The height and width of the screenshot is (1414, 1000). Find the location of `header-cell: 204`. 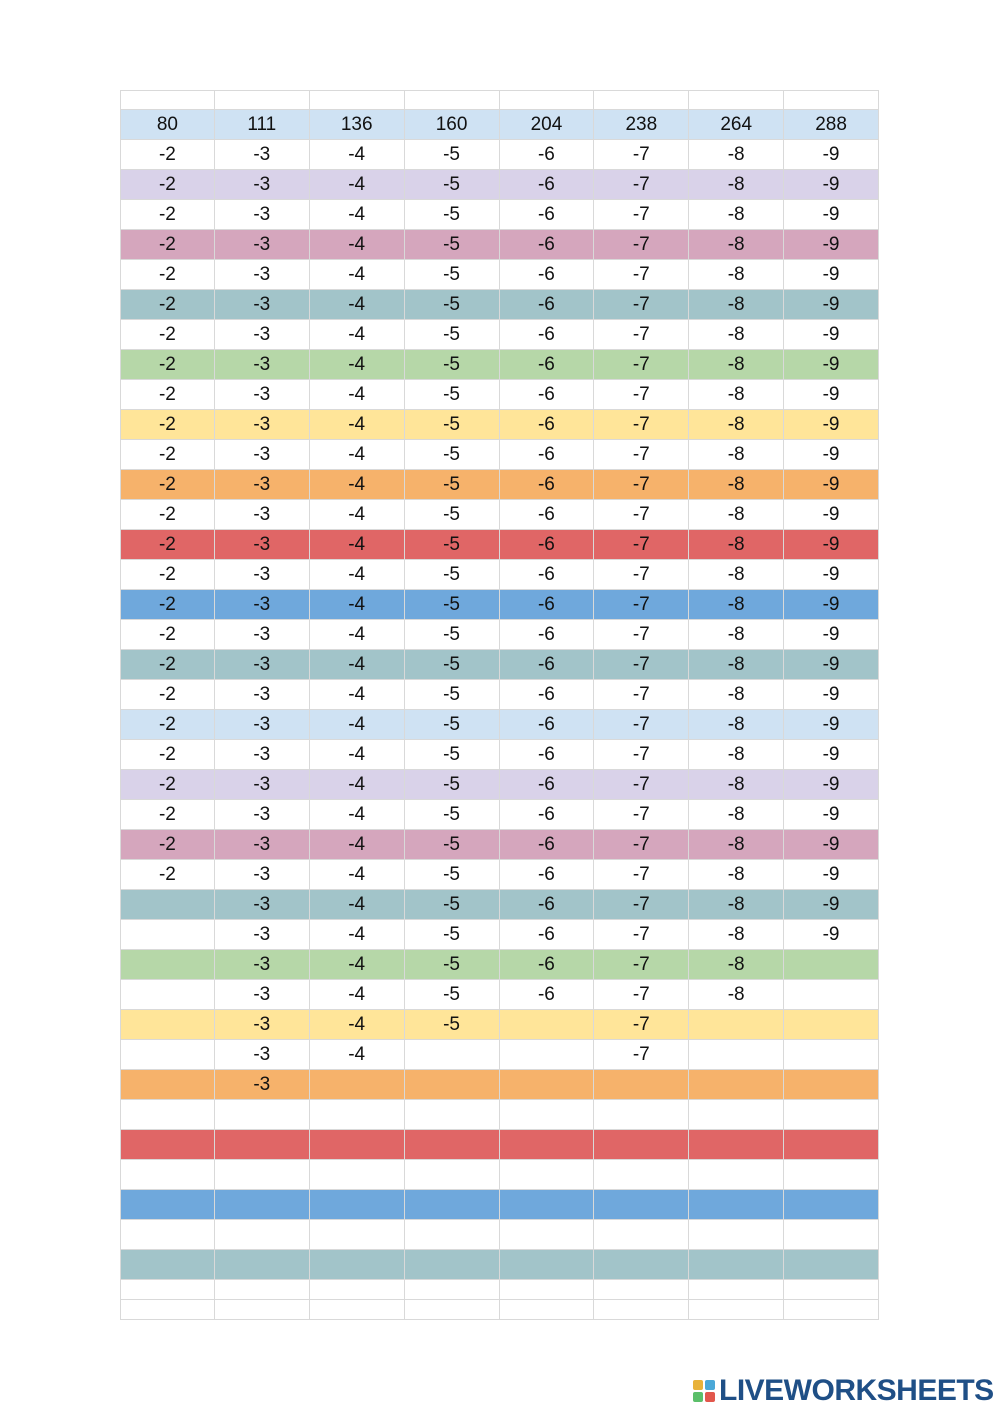

header-cell: 204 is located at coordinates (547, 125).